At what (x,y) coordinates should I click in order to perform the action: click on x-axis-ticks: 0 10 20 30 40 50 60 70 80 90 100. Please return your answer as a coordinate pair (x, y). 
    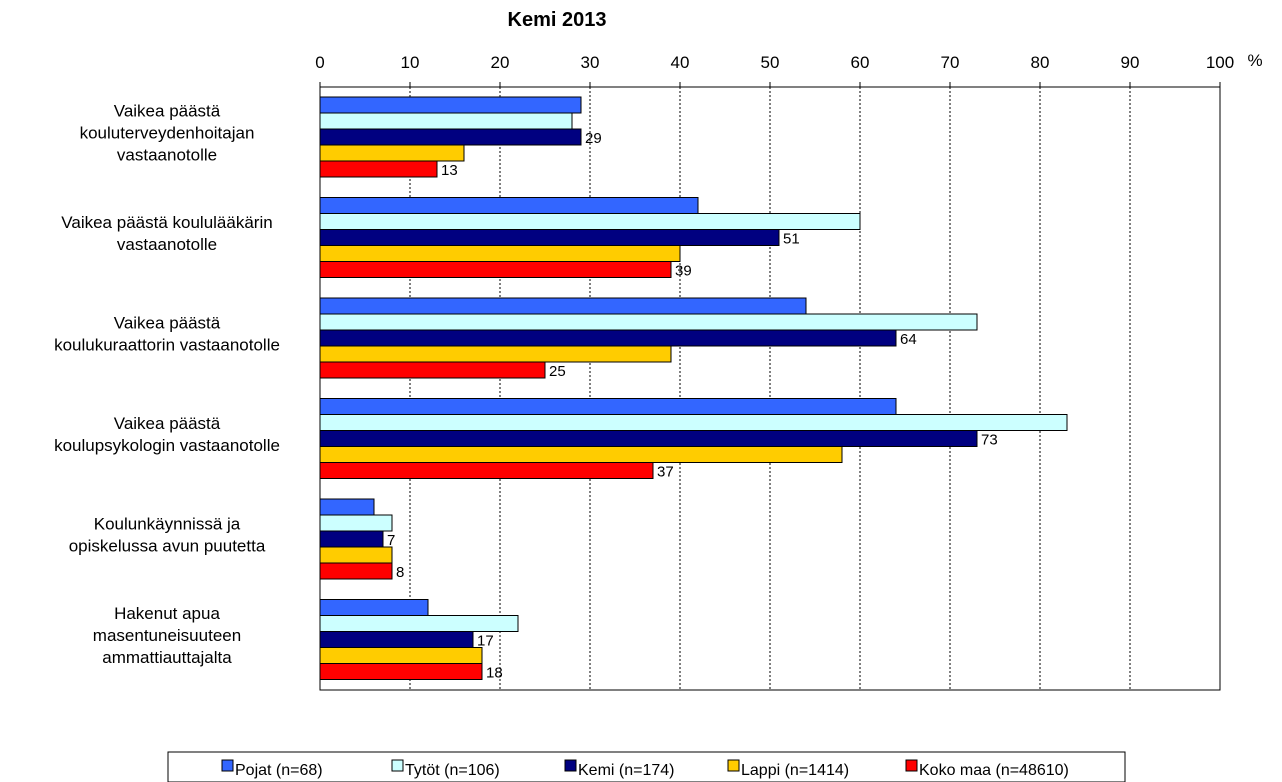
    Looking at the image, I should click on (774, 70).